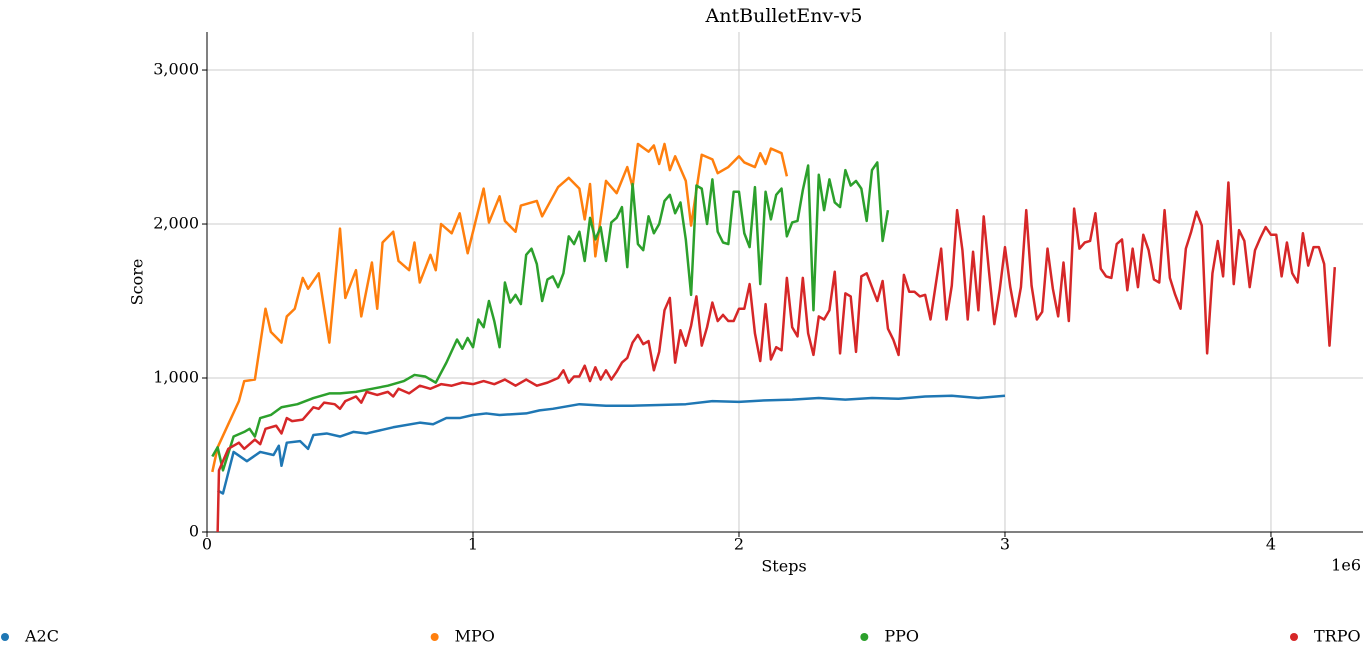 The width and height of the screenshot is (1363, 657). I want to click on x-tick-label: 4, so click(1271, 544).